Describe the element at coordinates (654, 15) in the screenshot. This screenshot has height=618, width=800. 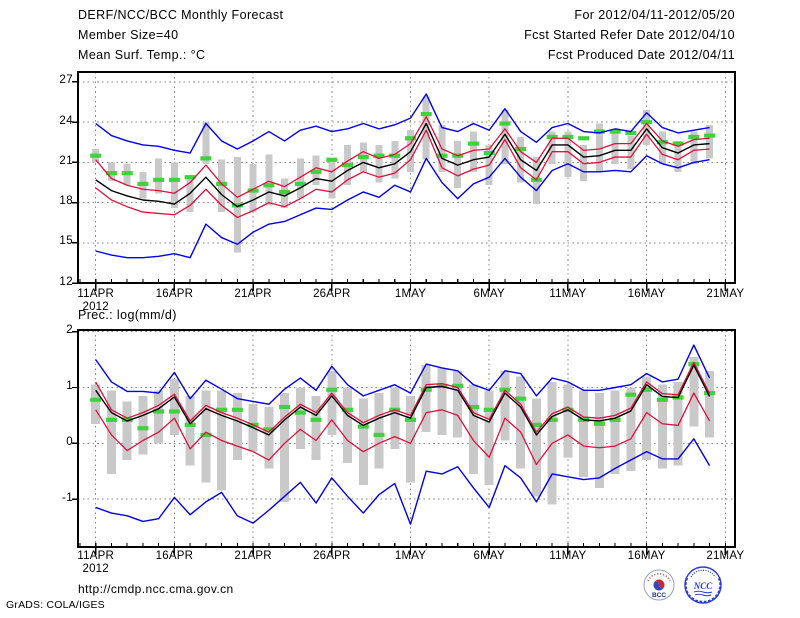
I see `forecast-period-label: For 2012/04/11-2012/05/20` at that location.